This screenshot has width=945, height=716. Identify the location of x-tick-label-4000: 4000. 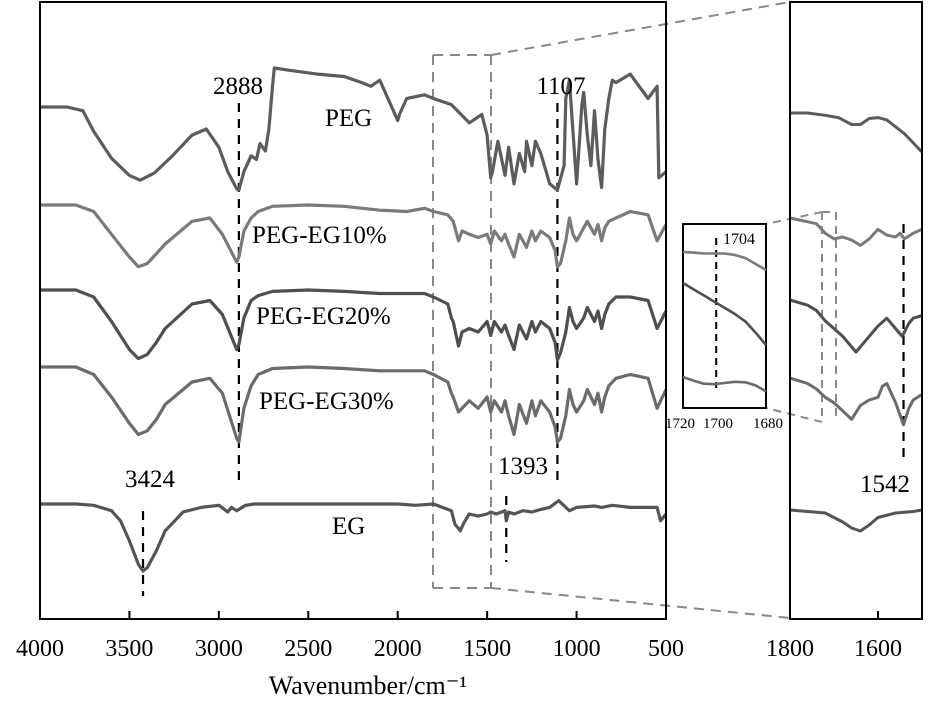
(40, 649).